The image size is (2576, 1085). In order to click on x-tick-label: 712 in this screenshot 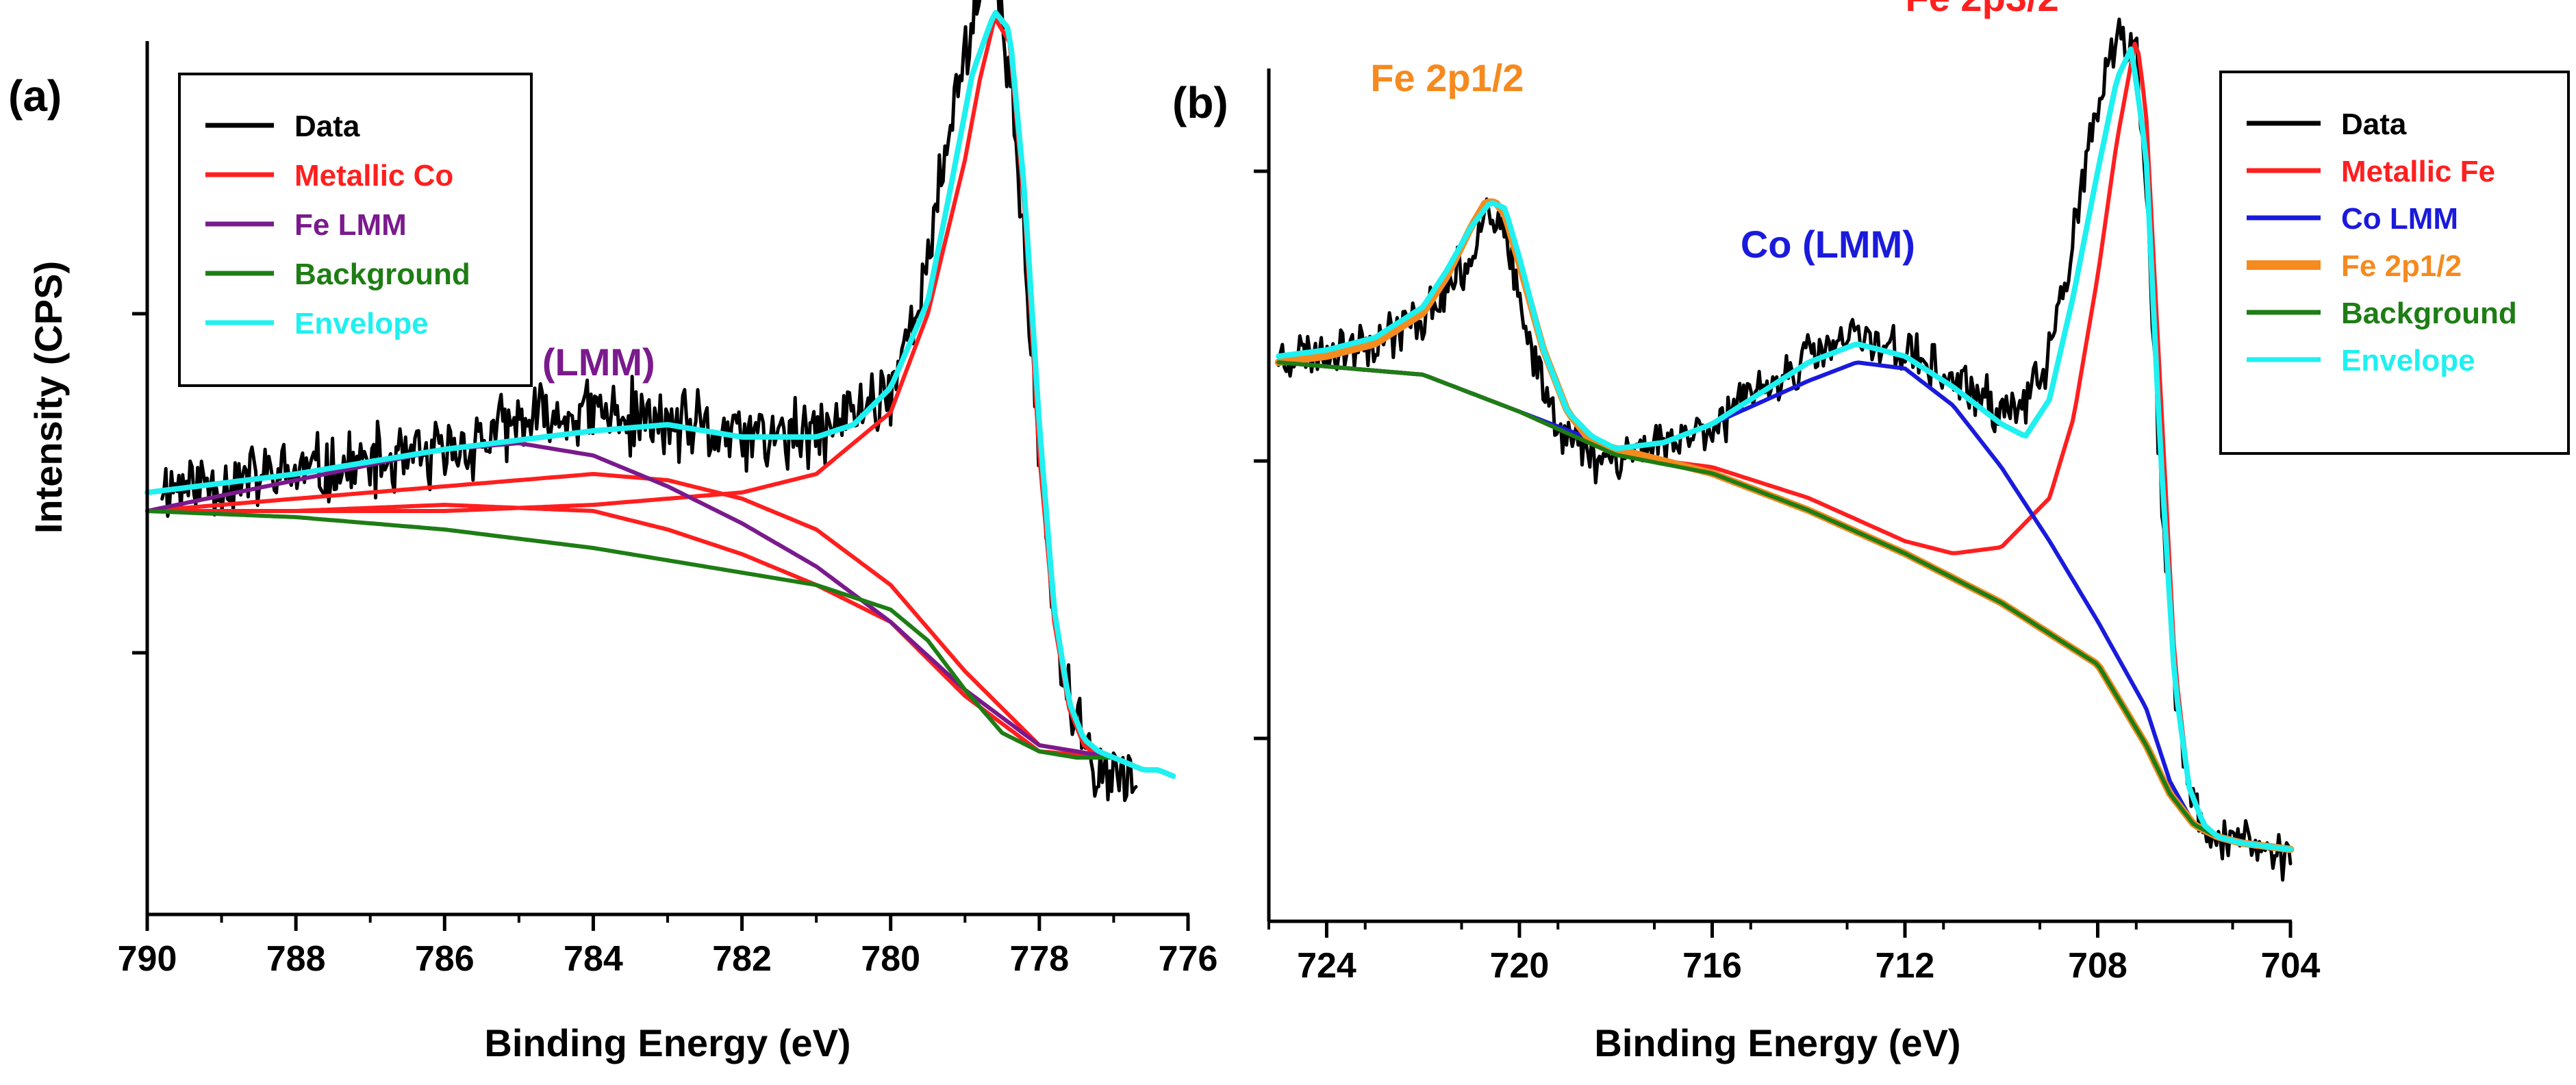, I will do `click(1905, 966)`.